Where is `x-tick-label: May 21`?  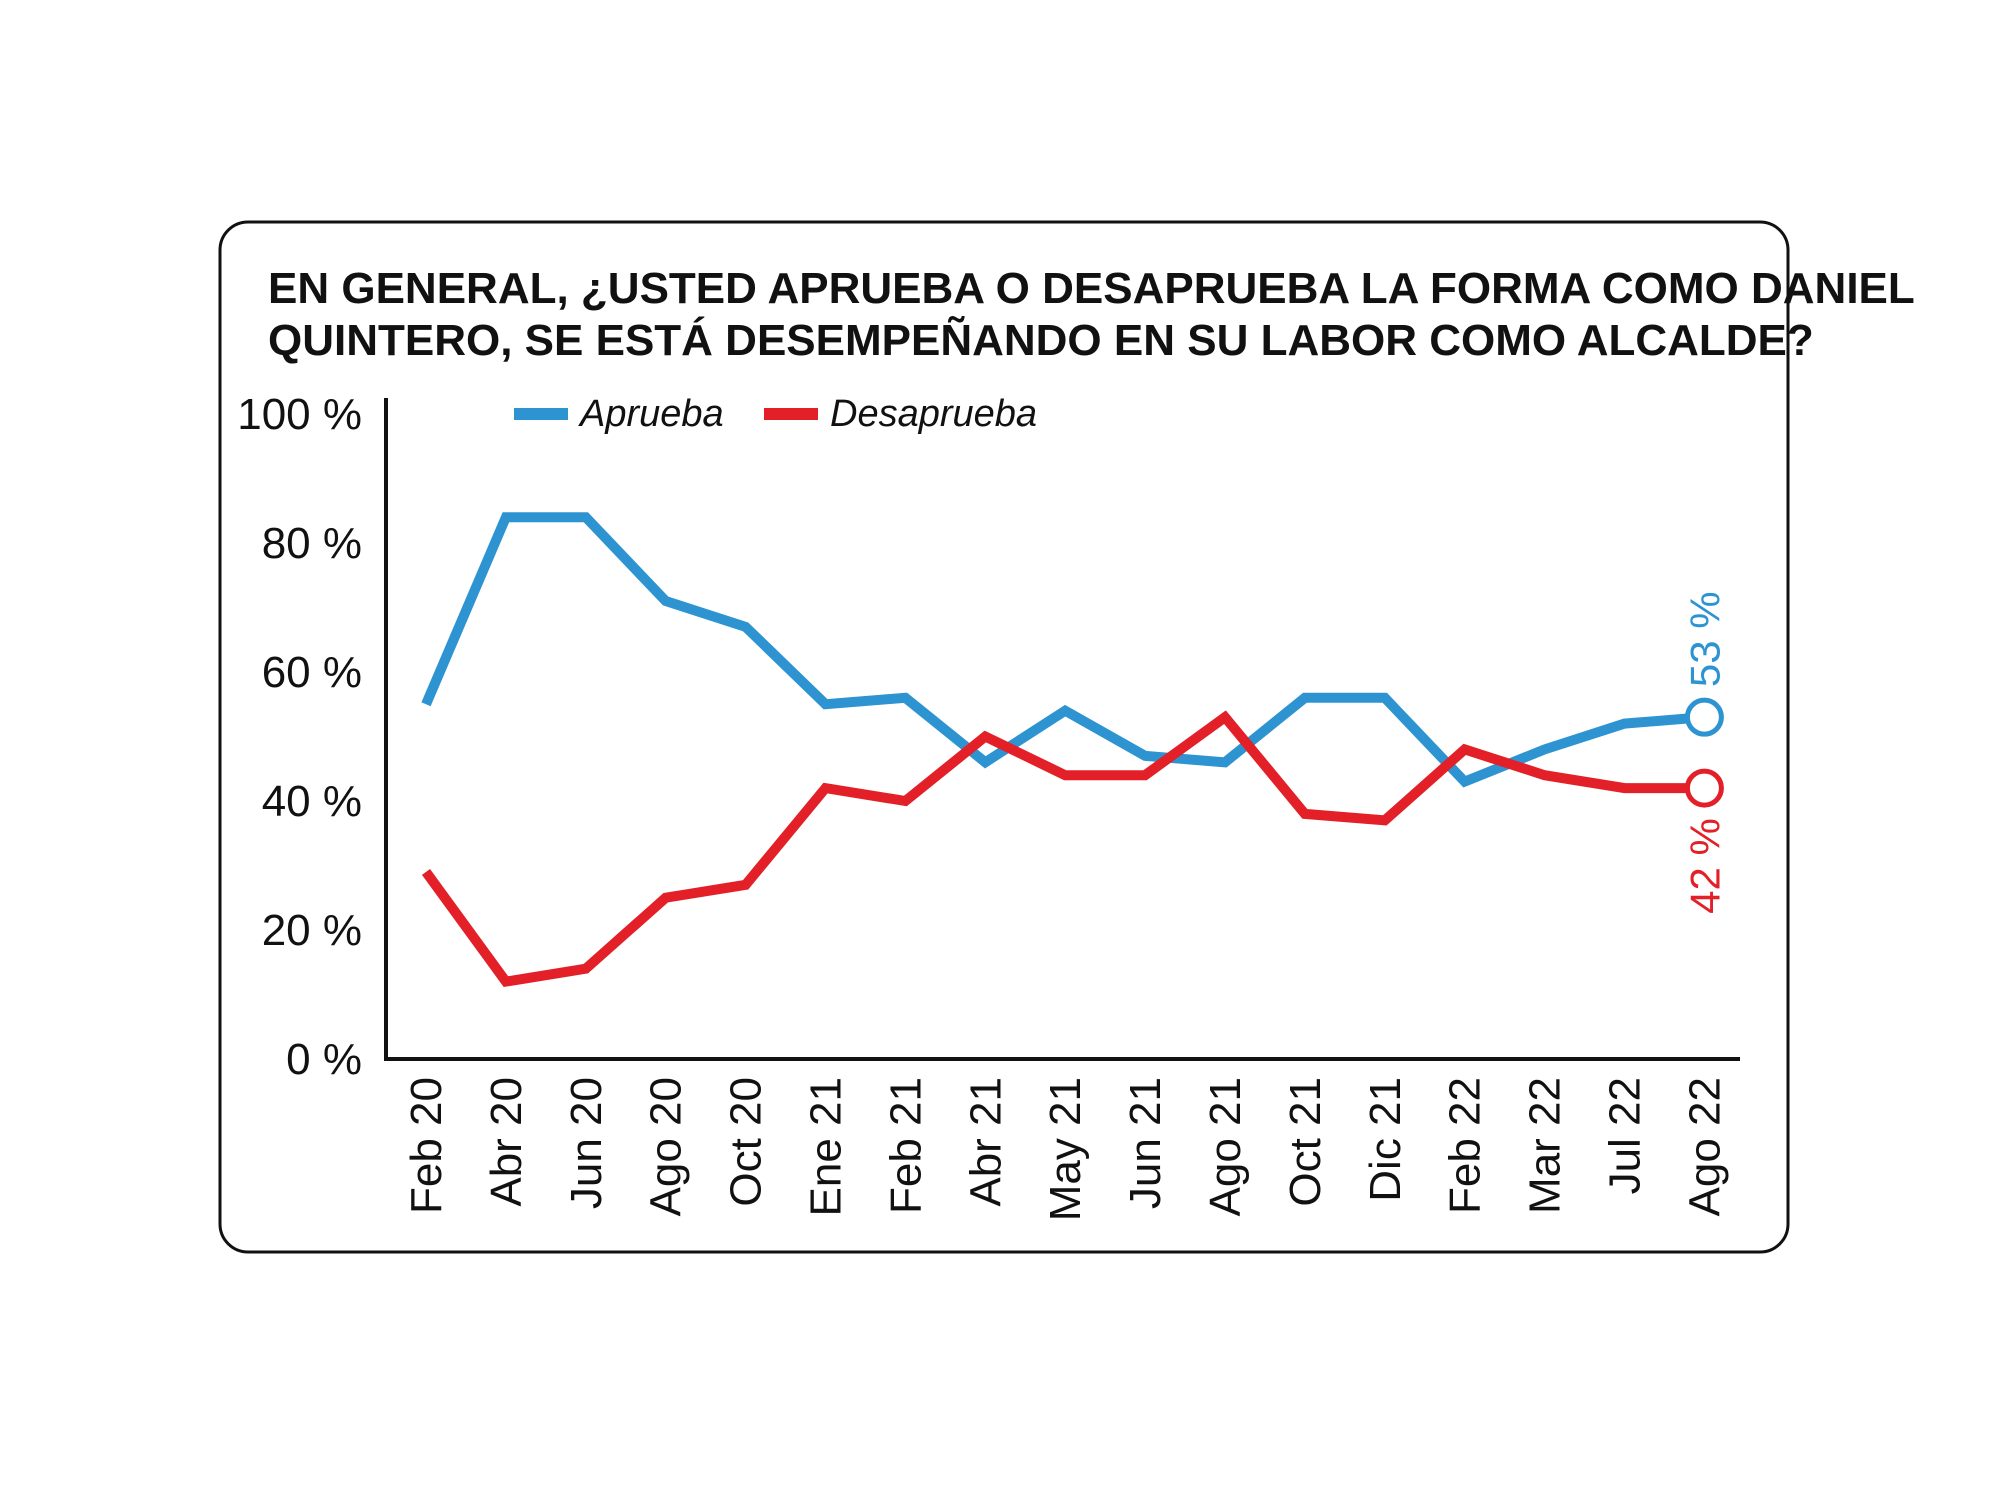
x-tick-label: May 21 is located at coordinates (1065, 1149).